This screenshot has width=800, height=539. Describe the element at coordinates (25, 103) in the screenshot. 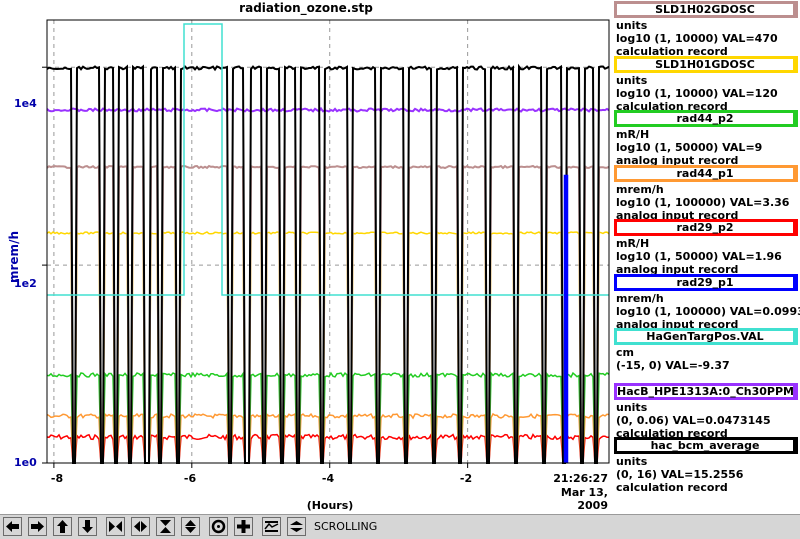

I see `y-tick-label: 1e4` at that location.